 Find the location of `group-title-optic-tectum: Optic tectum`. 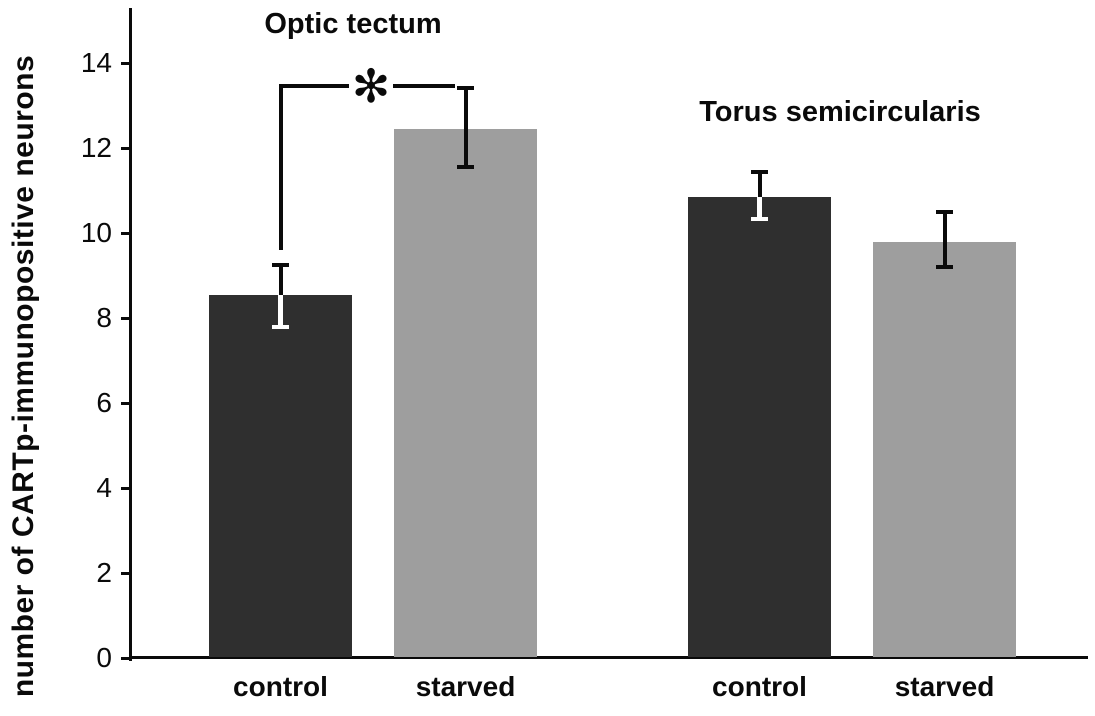

group-title-optic-tectum: Optic tectum is located at coordinates (353, 24).